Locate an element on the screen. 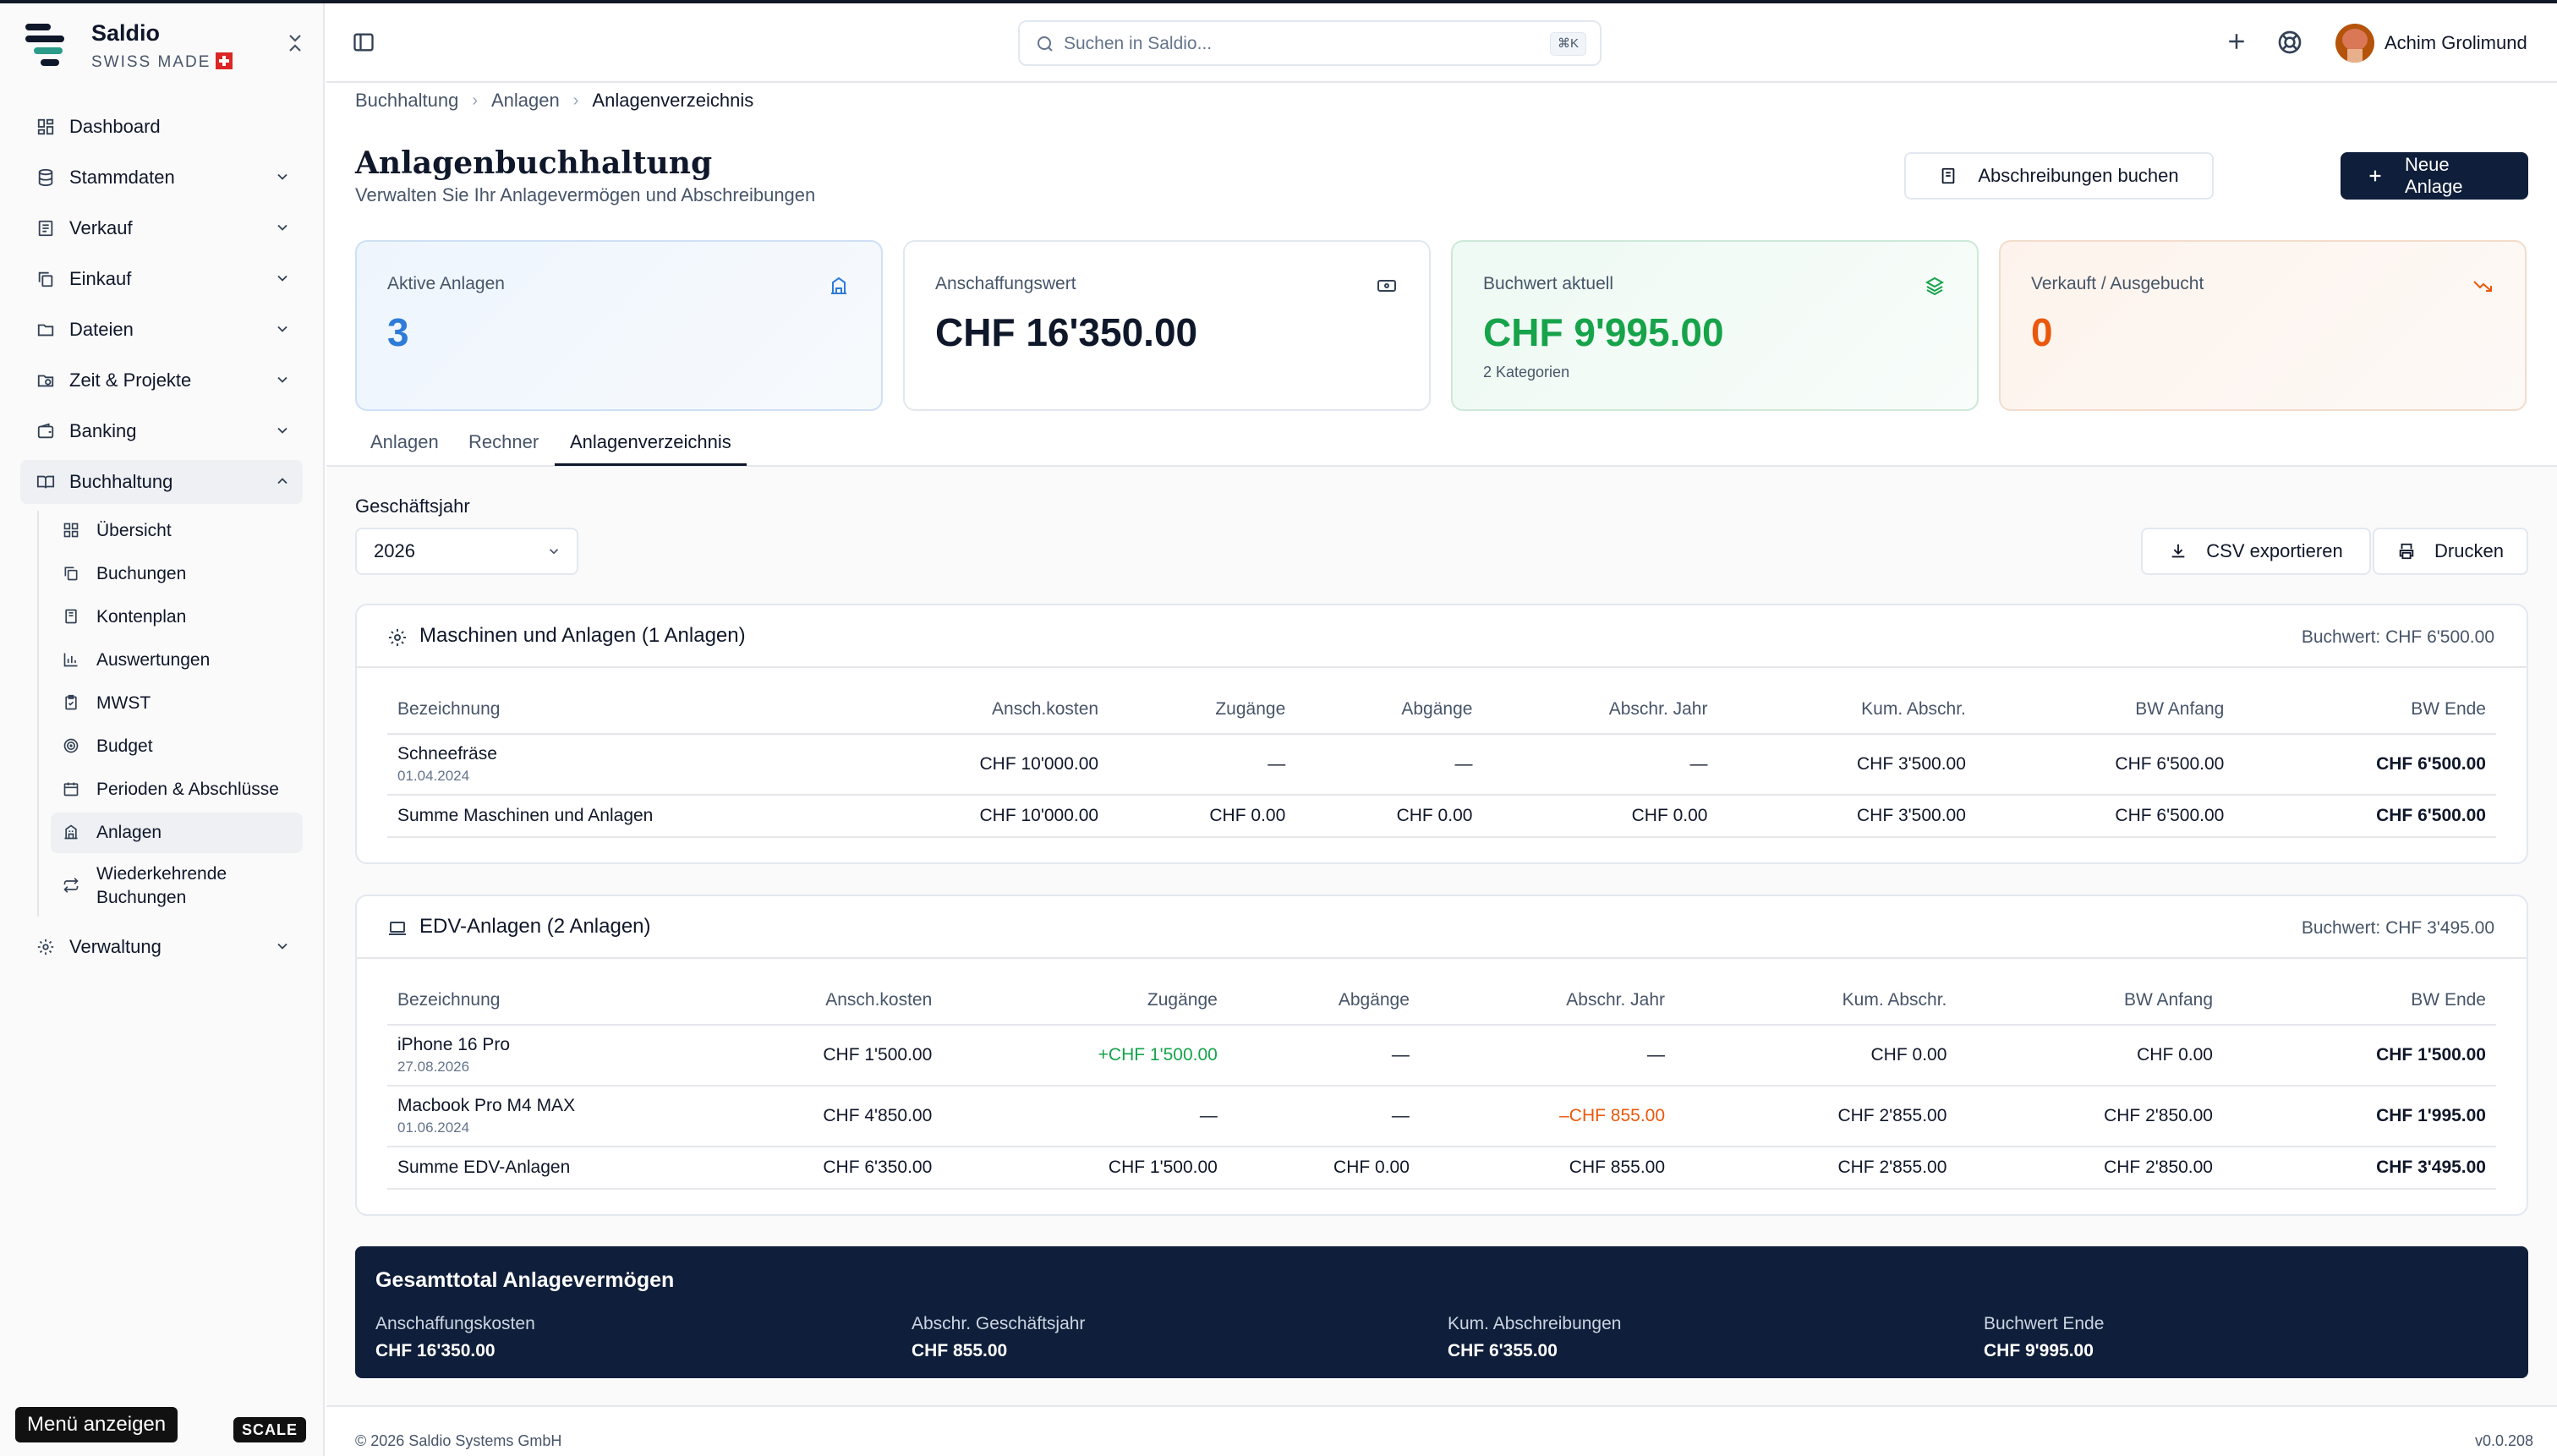 The width and height of the screenshot is (2557, 1456). dashboard-icon is located at coordinates (46, 127).